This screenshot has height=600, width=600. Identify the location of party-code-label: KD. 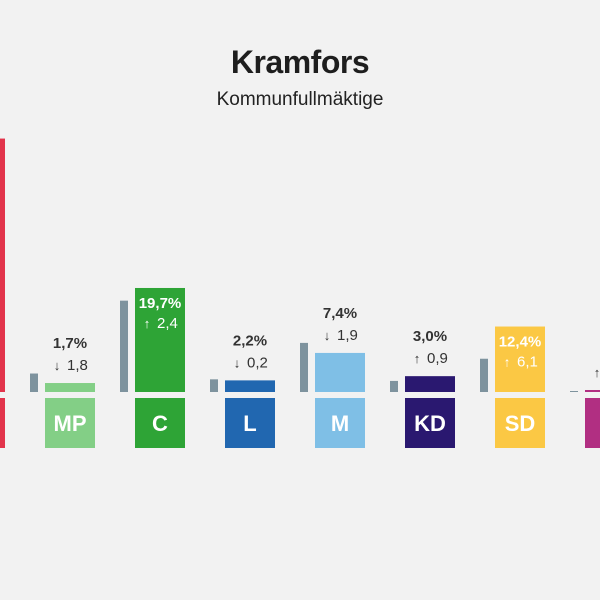
(430, 423).